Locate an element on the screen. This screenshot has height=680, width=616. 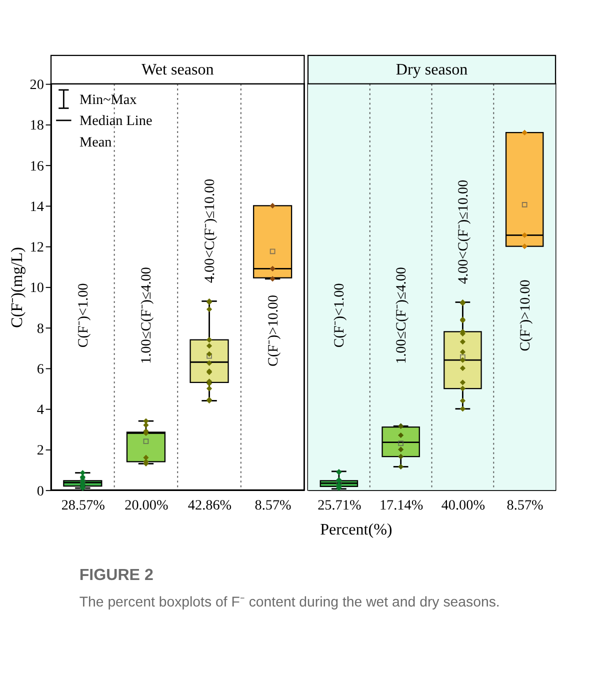
x-tick-label: 17.14% is located at coordinates (401, 505).